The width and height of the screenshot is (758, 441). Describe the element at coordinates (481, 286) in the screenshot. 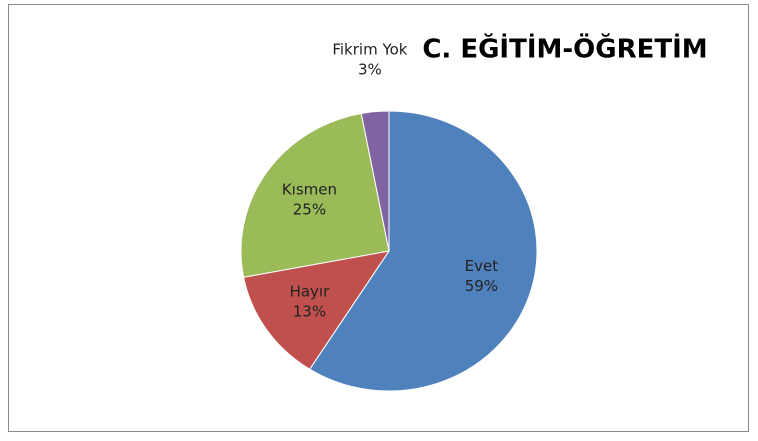

I see `slice-value-label: 59%` at that location.